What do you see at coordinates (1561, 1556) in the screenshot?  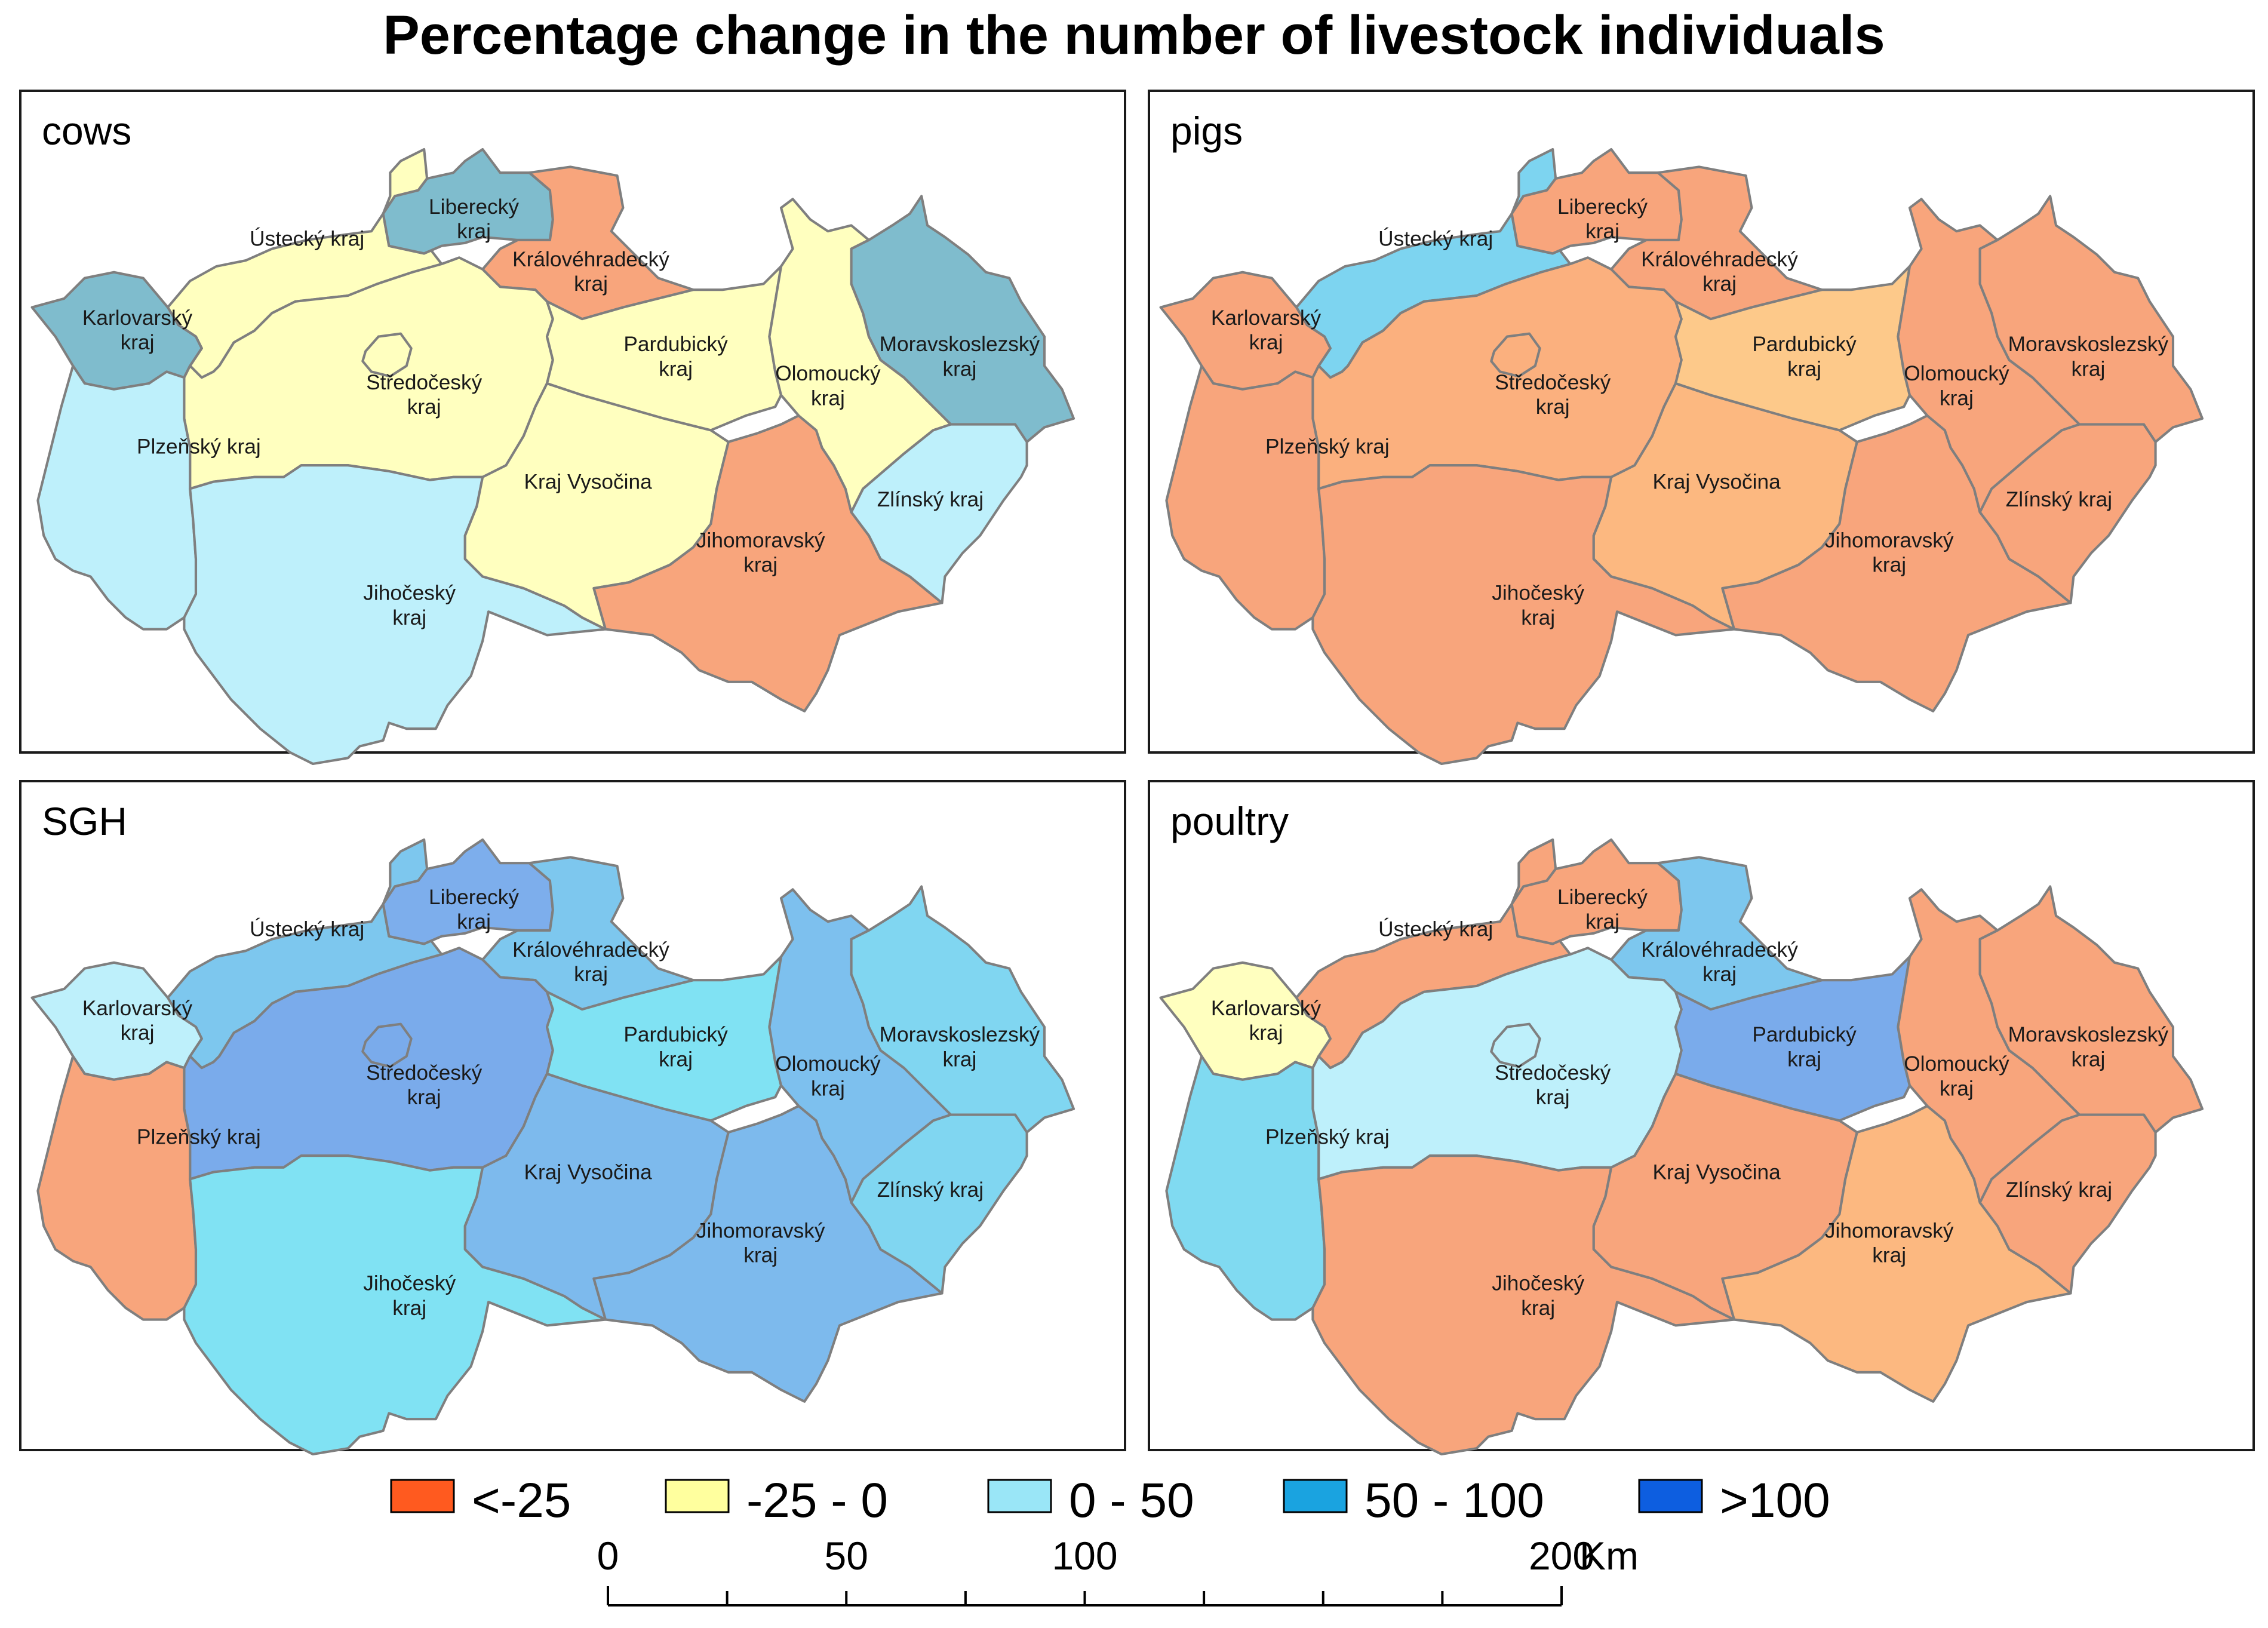 I see `scale-label: 200` at bounding box center [1561, 1556].